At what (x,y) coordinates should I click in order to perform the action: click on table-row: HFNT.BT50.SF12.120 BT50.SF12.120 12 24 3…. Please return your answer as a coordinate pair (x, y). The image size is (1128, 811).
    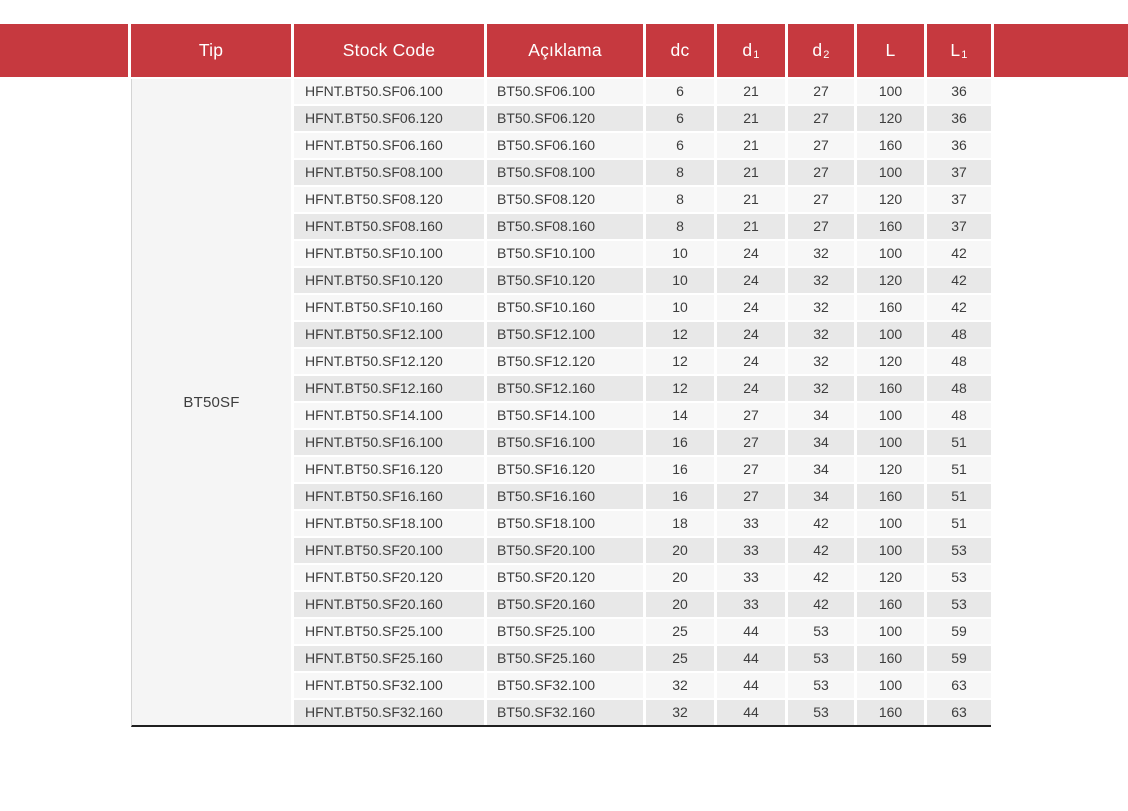
    Looking at the image, I should click on (642, 361).